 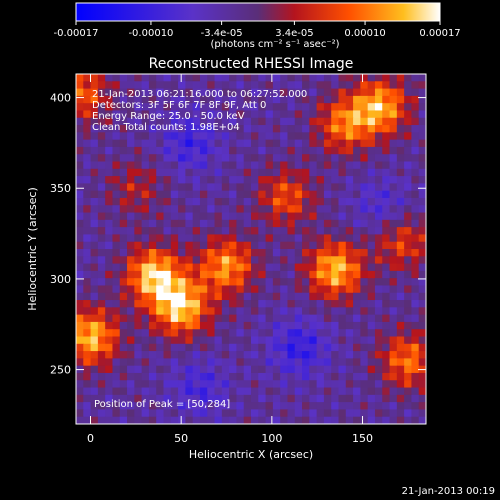 What do you see at coordinates (258, 23) in the screenshot?
I see `colorbar-ticks` at bounding box center [258, 23].